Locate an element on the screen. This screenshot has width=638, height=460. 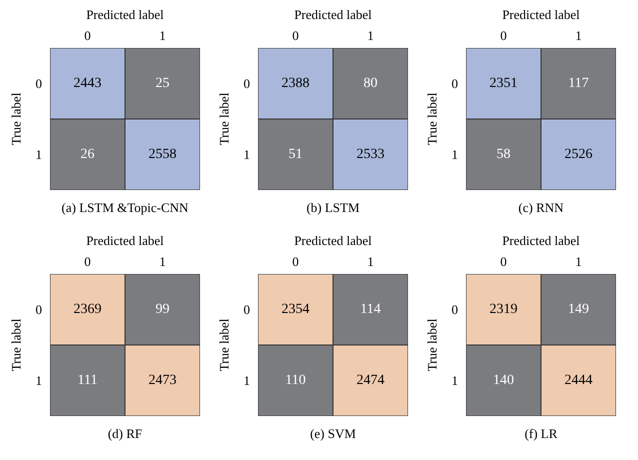
text: (e) SVM is located at coordinates (332, 434).